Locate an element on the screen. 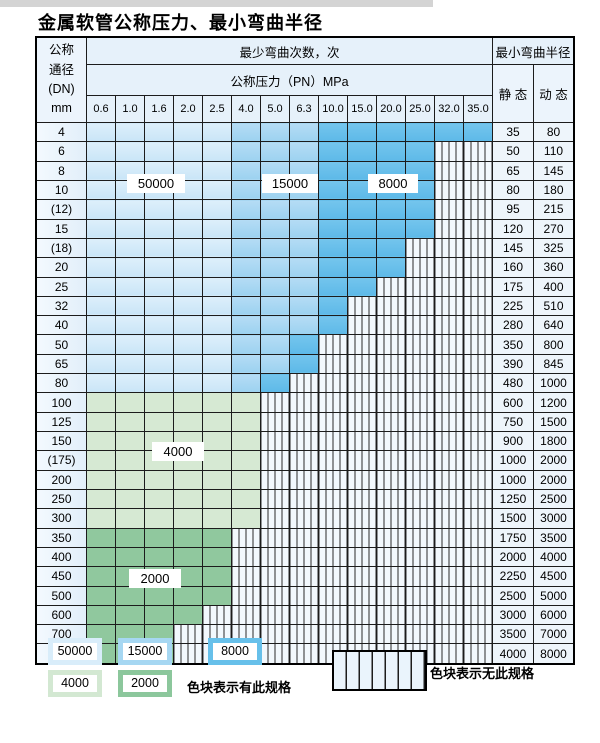 Image resolution: width=600 pixels, height=743 pixels. dynamic-radius-value: 360 is located at coordinates (554, 267).